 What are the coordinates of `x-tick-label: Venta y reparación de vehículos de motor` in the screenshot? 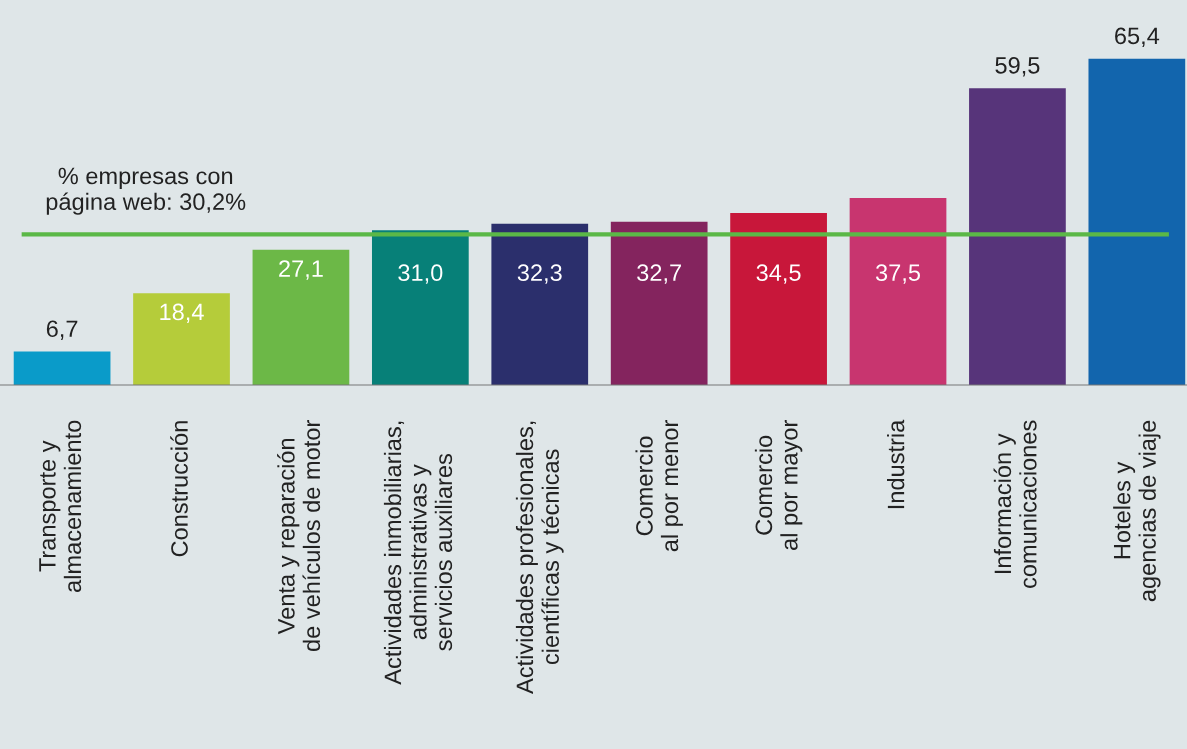 It's located at (299, 535).